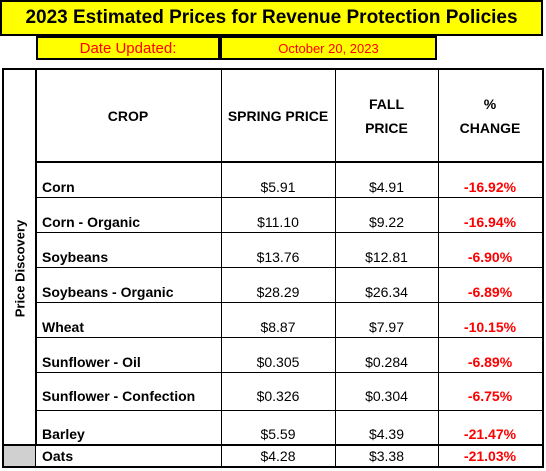 This screenshot has height=471, width=546. Describe the element at coordinates (490, 327) in the screenshot. I see `change-cell: -10.15%` at that location.